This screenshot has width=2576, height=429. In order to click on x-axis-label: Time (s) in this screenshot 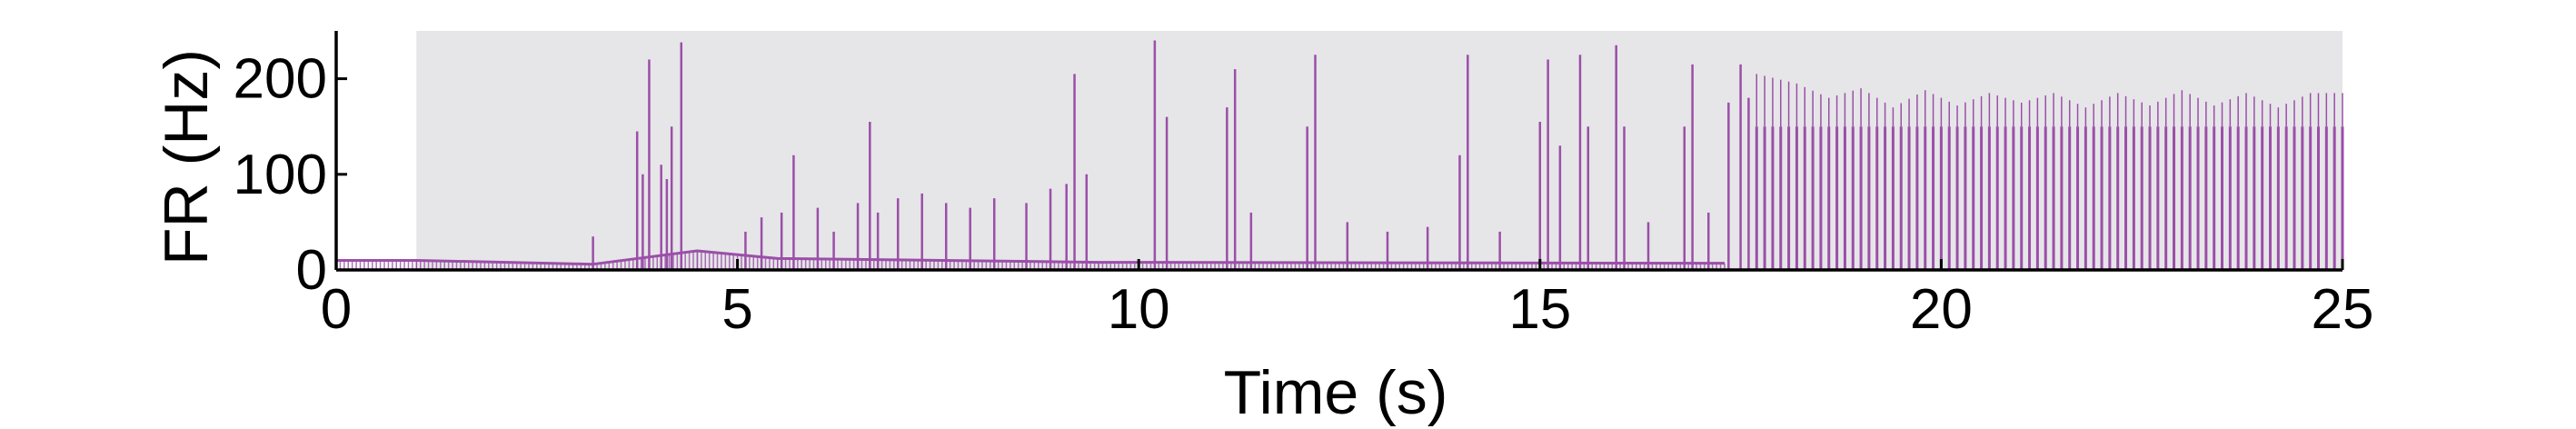, I will do `click(1336, 392)`.